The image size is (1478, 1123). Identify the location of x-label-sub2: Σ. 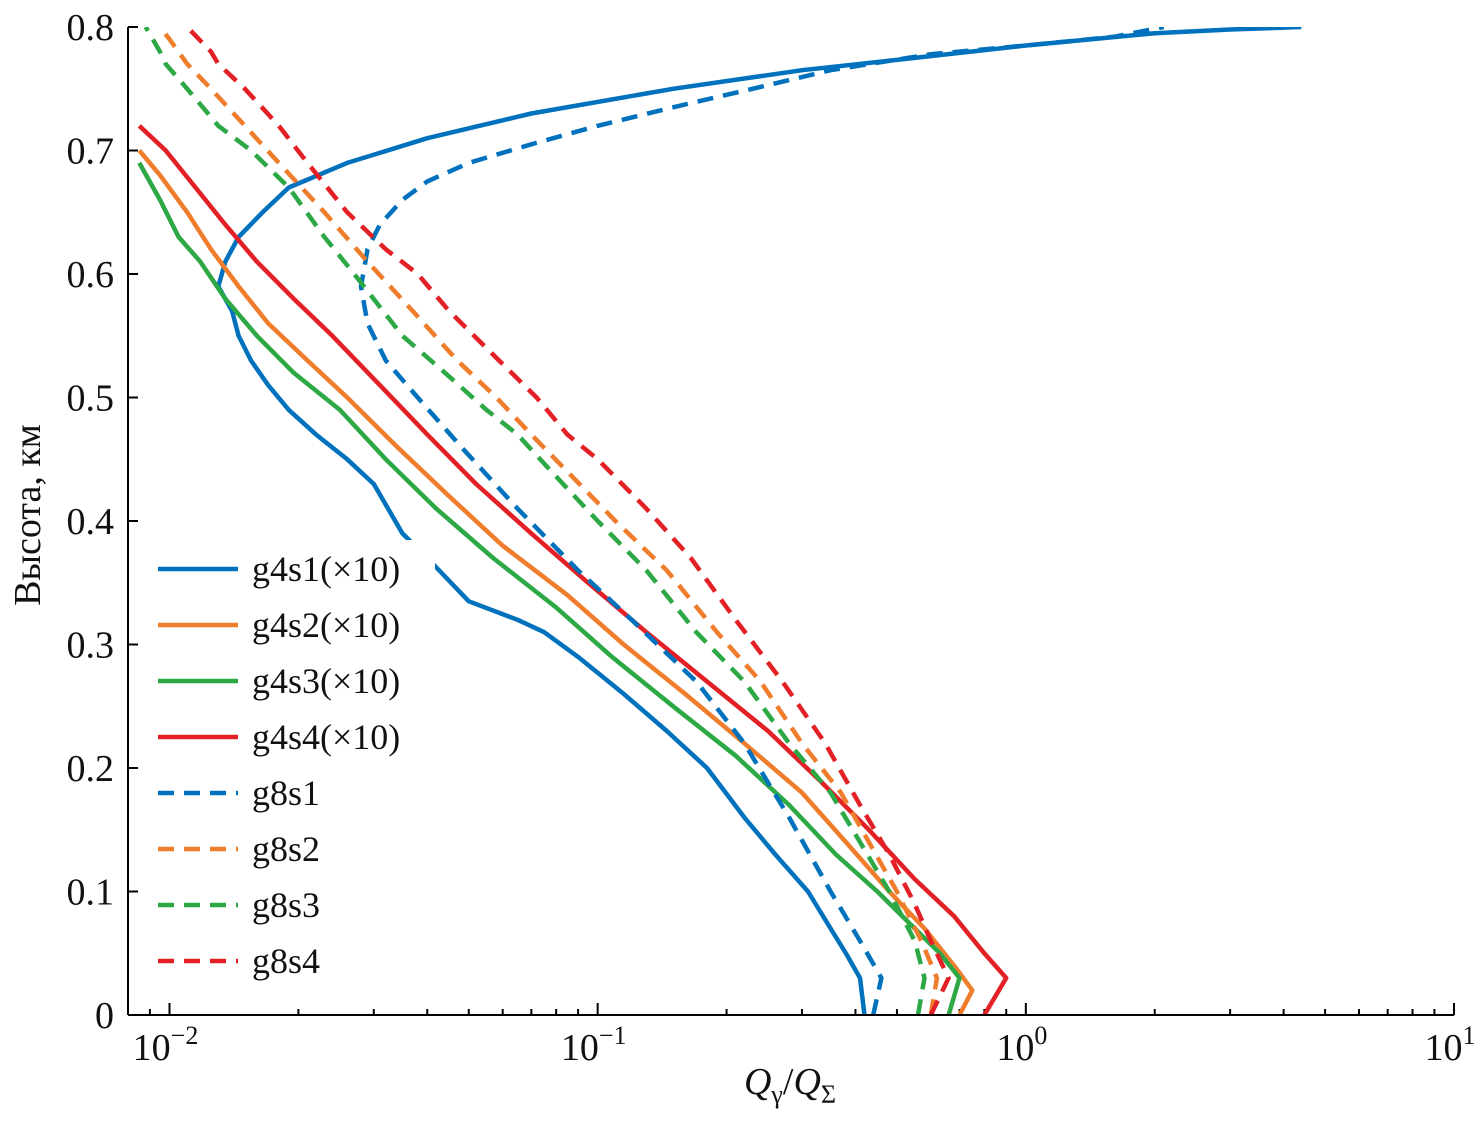
(828, 1094).